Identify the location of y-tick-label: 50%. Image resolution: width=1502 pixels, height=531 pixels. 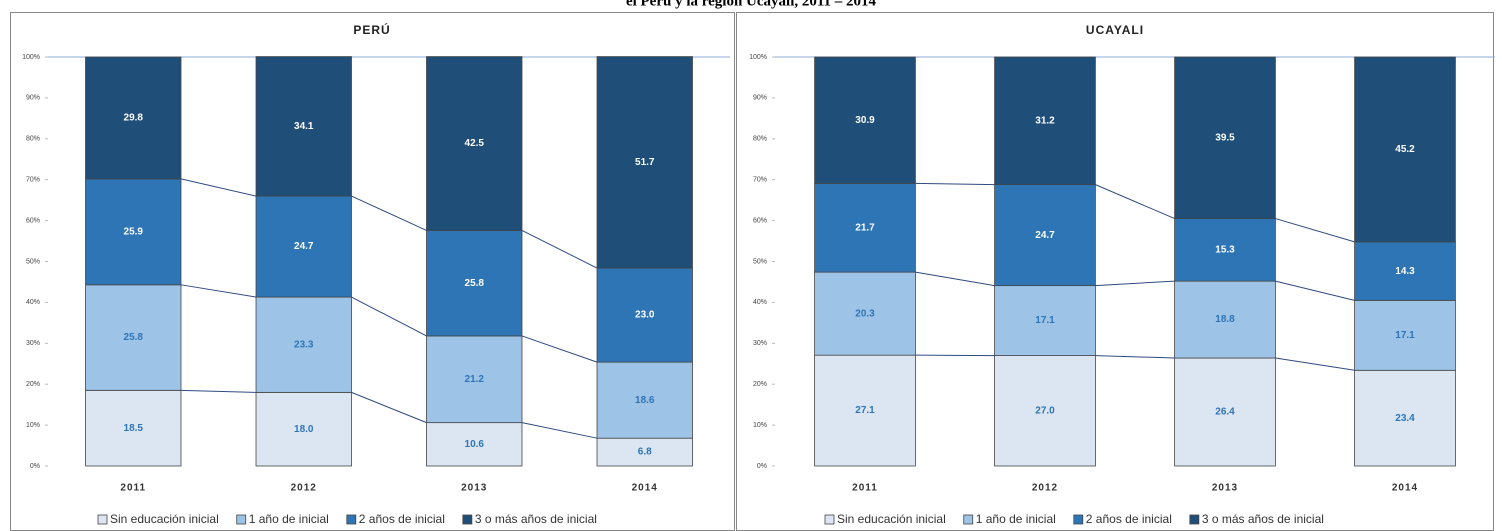
(760, 261).